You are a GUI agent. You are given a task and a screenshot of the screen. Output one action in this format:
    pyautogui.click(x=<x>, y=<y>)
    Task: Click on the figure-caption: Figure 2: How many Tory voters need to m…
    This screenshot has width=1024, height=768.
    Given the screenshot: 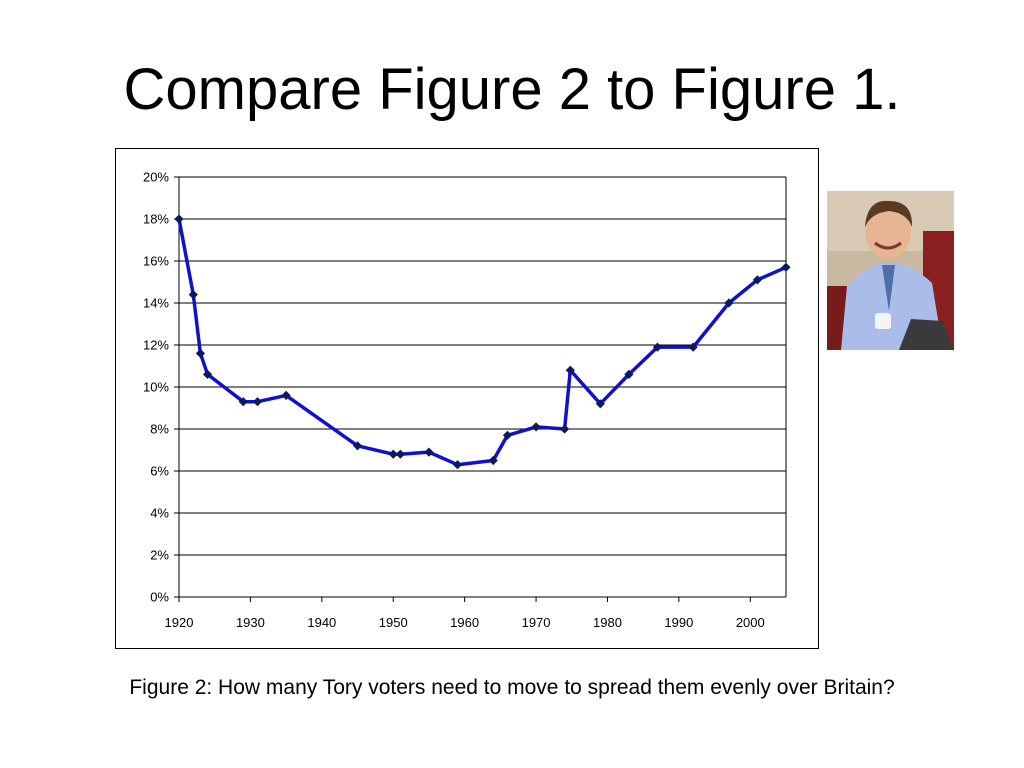 What is the action you would take?
    pyautogui.click(x=512, y=687)
    